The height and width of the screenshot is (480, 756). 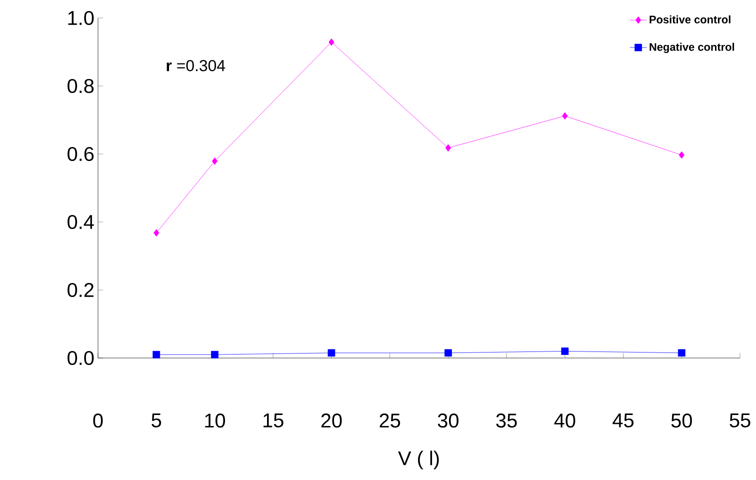 What do you see at coordinates (565, 421) in the screenshot?
I see `x-tick-label: 40` at bounding box center [565, 421].